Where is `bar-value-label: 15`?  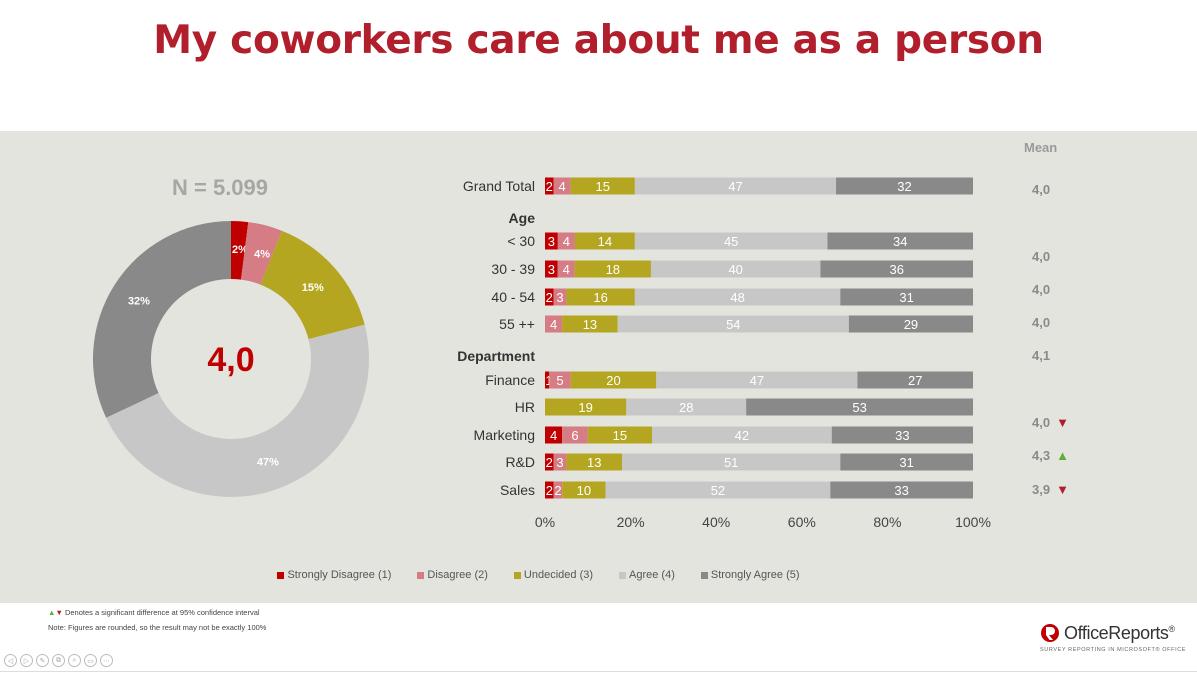
bar-value-label: 15 is located at coordinates (620, 435).